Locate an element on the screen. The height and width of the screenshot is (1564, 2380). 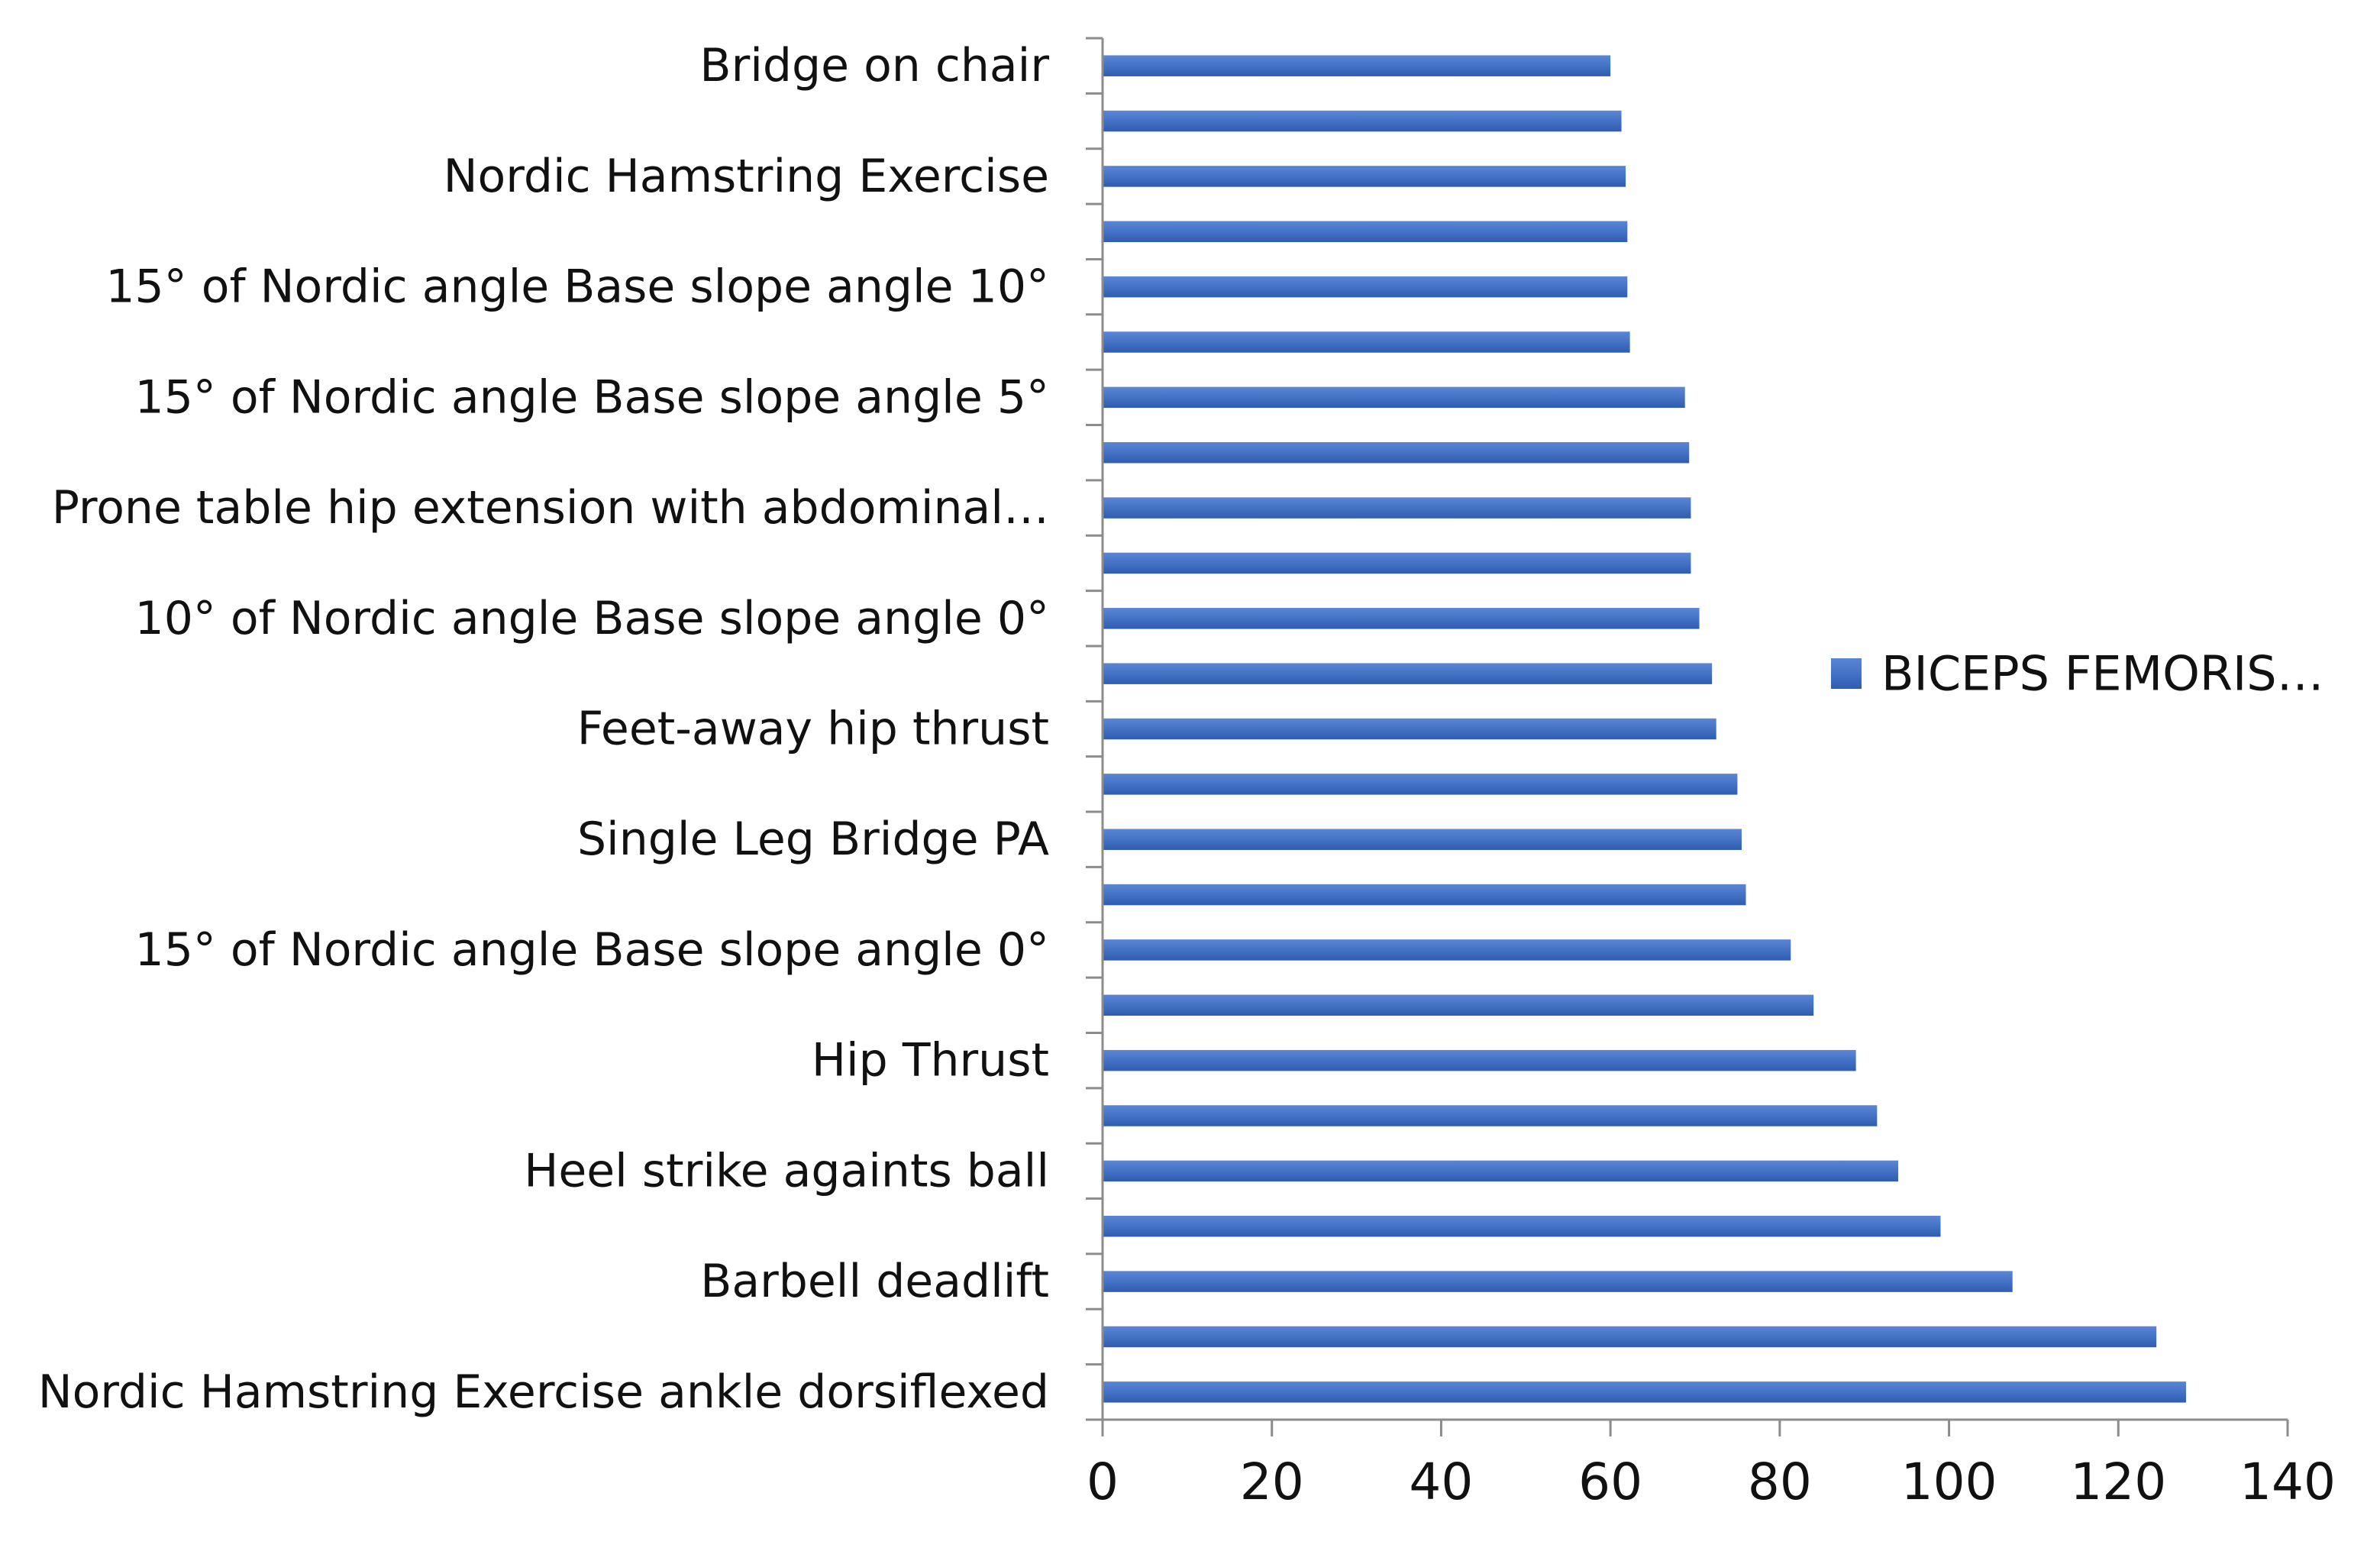
category-label-18: 15° of Nordic angle Base slope angle 5° is located at coordinates (592, 397).